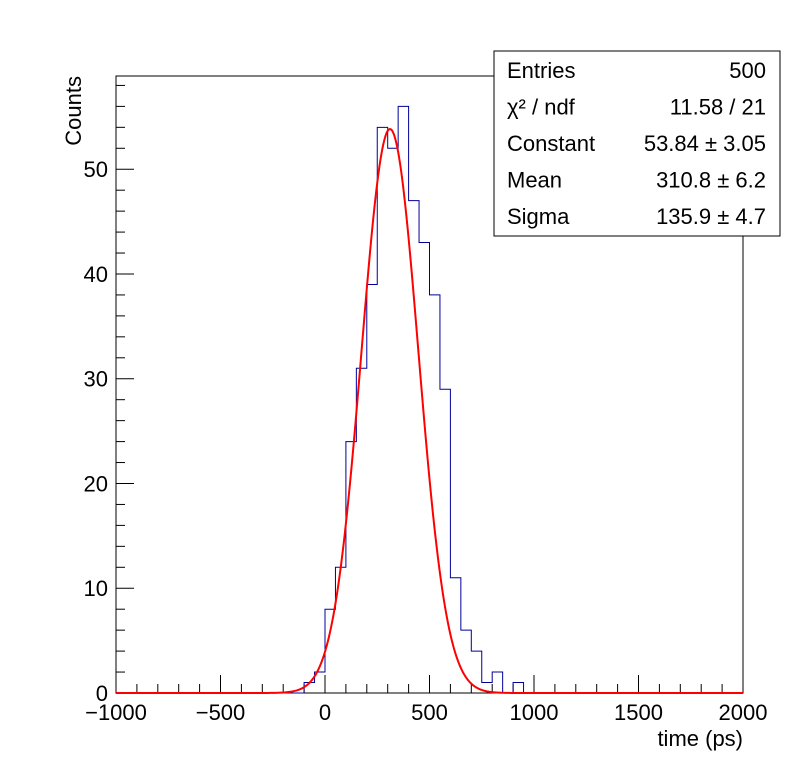 The width and height of the screenshot is (796, 772). Describe the element at coordinates (96, 169) in the screenshot. I see `y-tick-label: 50` at that location.